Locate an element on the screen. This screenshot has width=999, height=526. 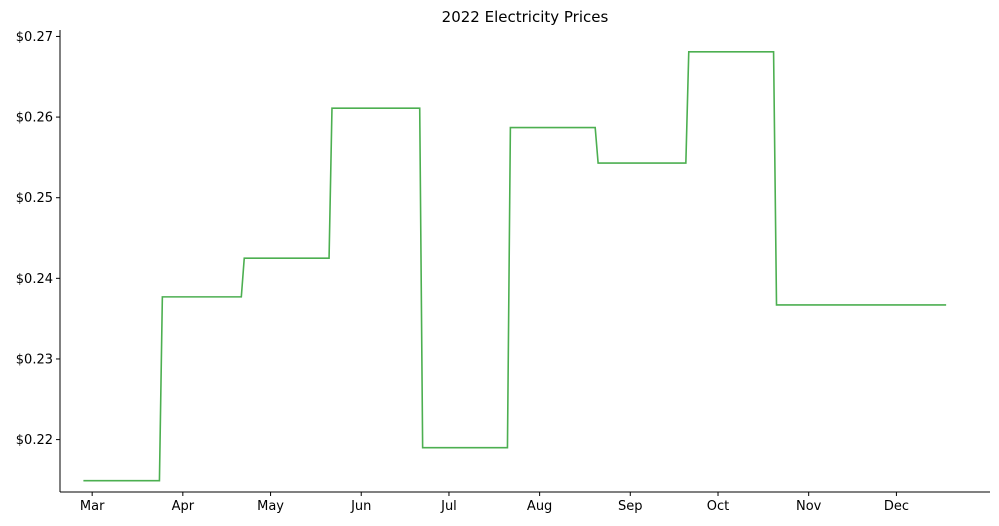
chart-title: 2022 Electricity Prices is located at coordinates (525, 17).